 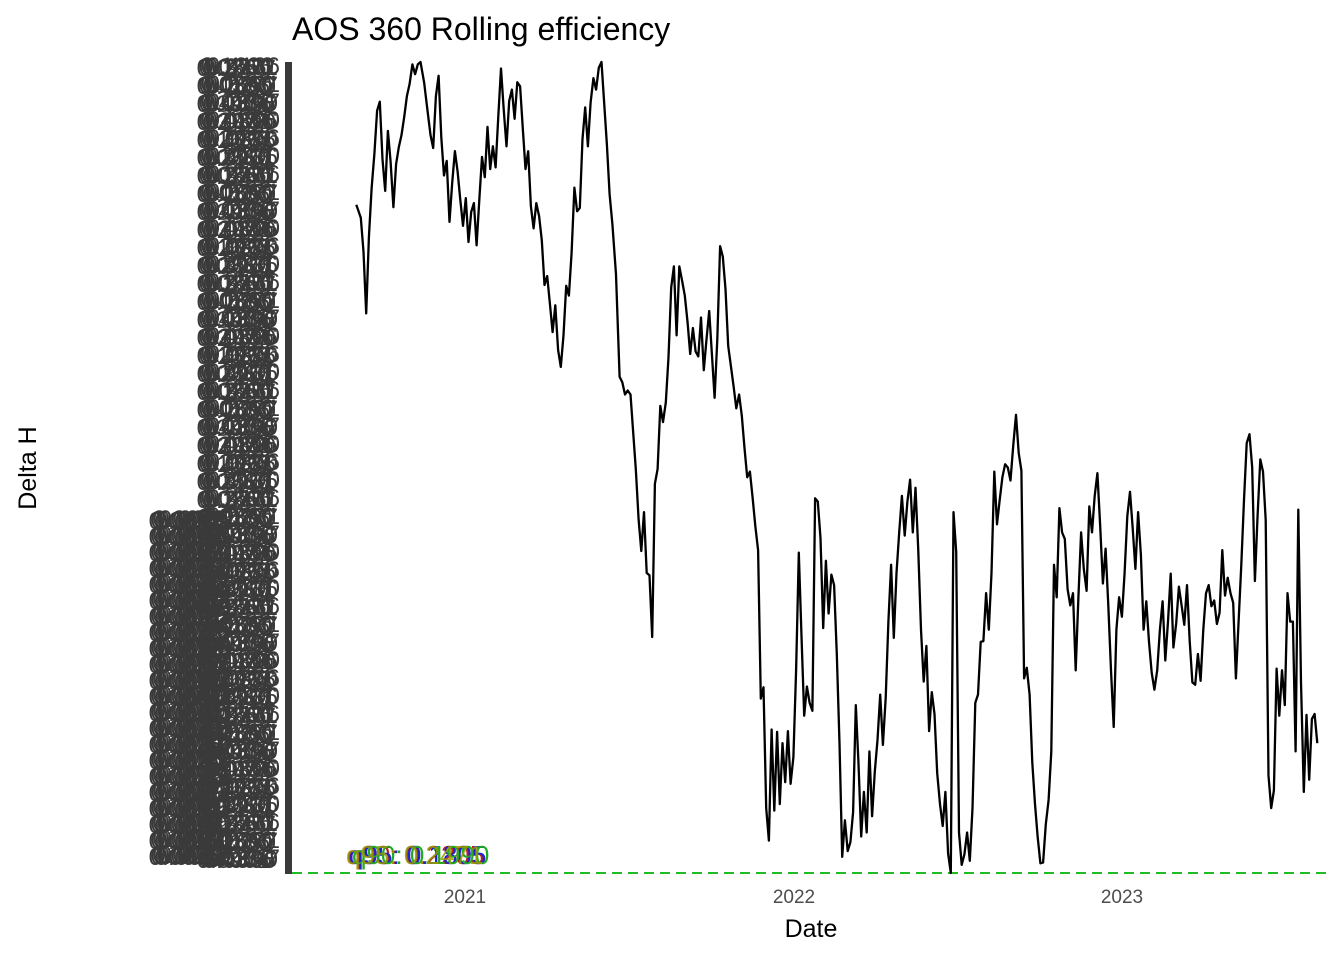 I want to click on quantile-label: q95: 0.1805, so click(x=417, y=855).